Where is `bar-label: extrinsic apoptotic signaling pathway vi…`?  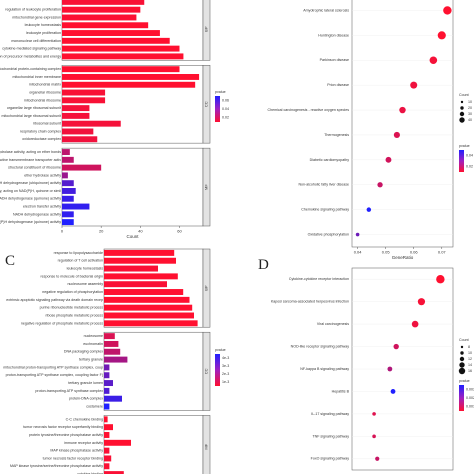 bar-label: extrinsic apoptotic signaling pathway vi… is located at coordinates (54, 300).